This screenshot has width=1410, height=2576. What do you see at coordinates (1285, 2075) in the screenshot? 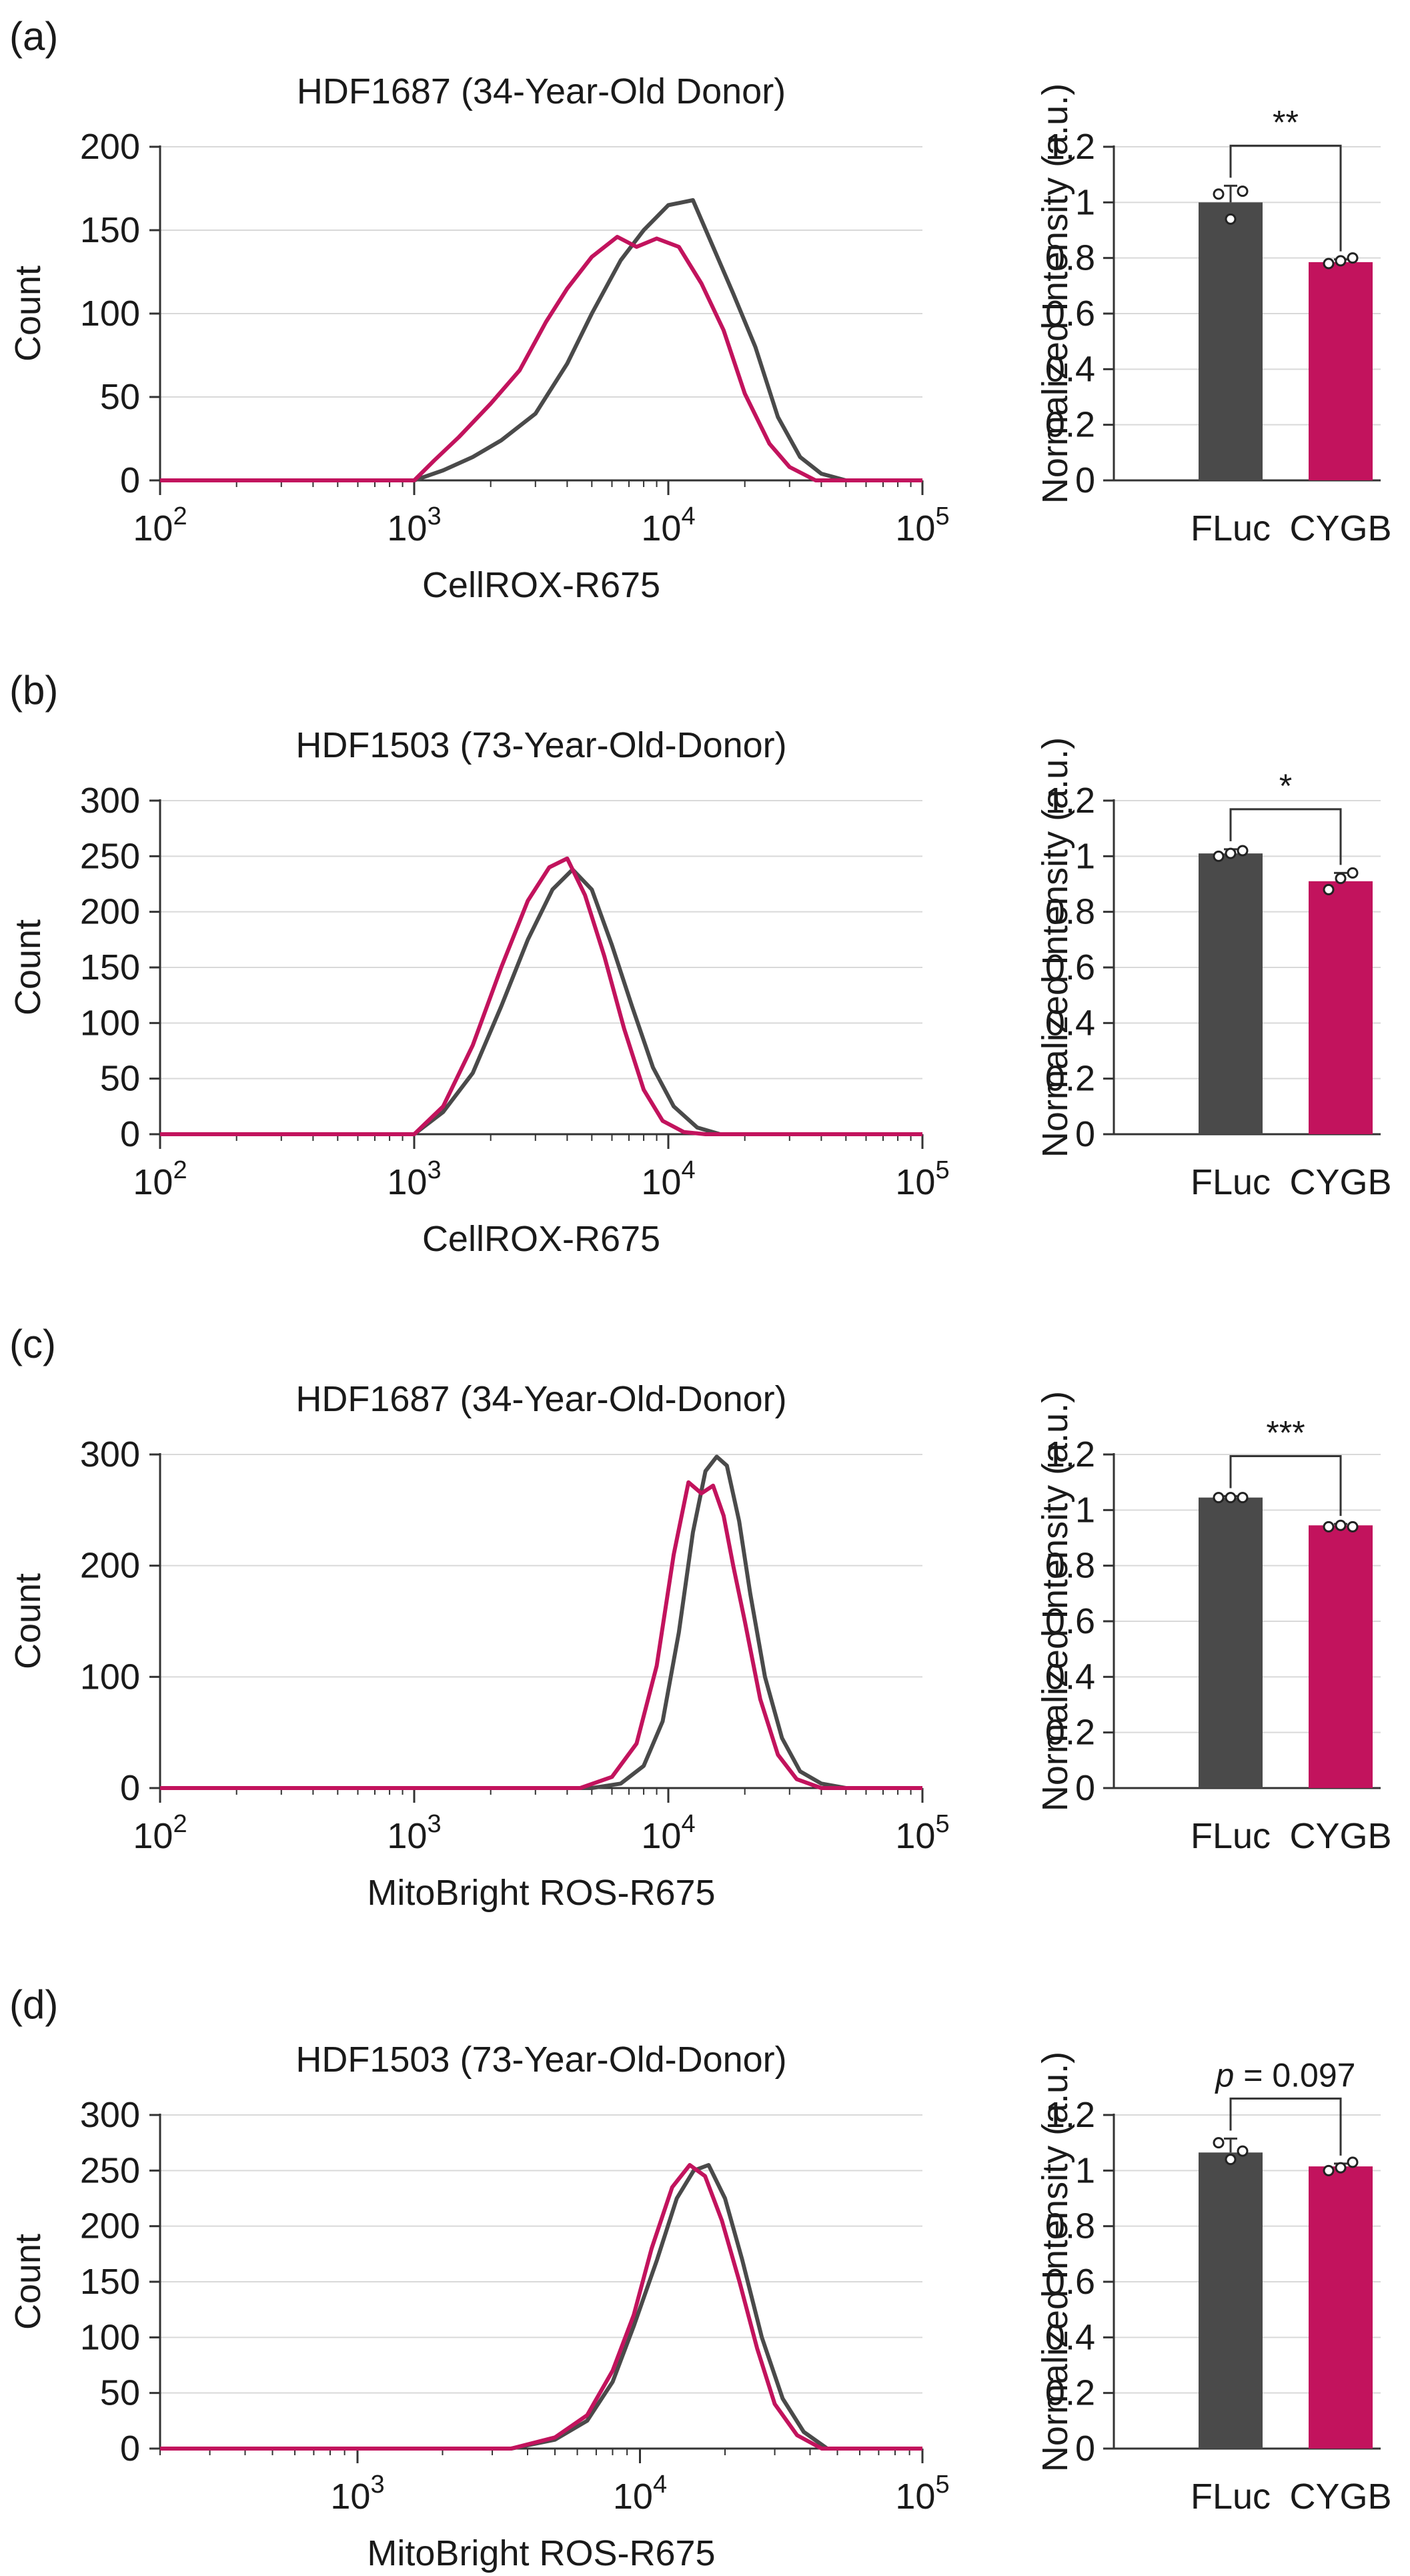
I see `significance-label: p = 0.097` at bounding box center [1285, 2075].